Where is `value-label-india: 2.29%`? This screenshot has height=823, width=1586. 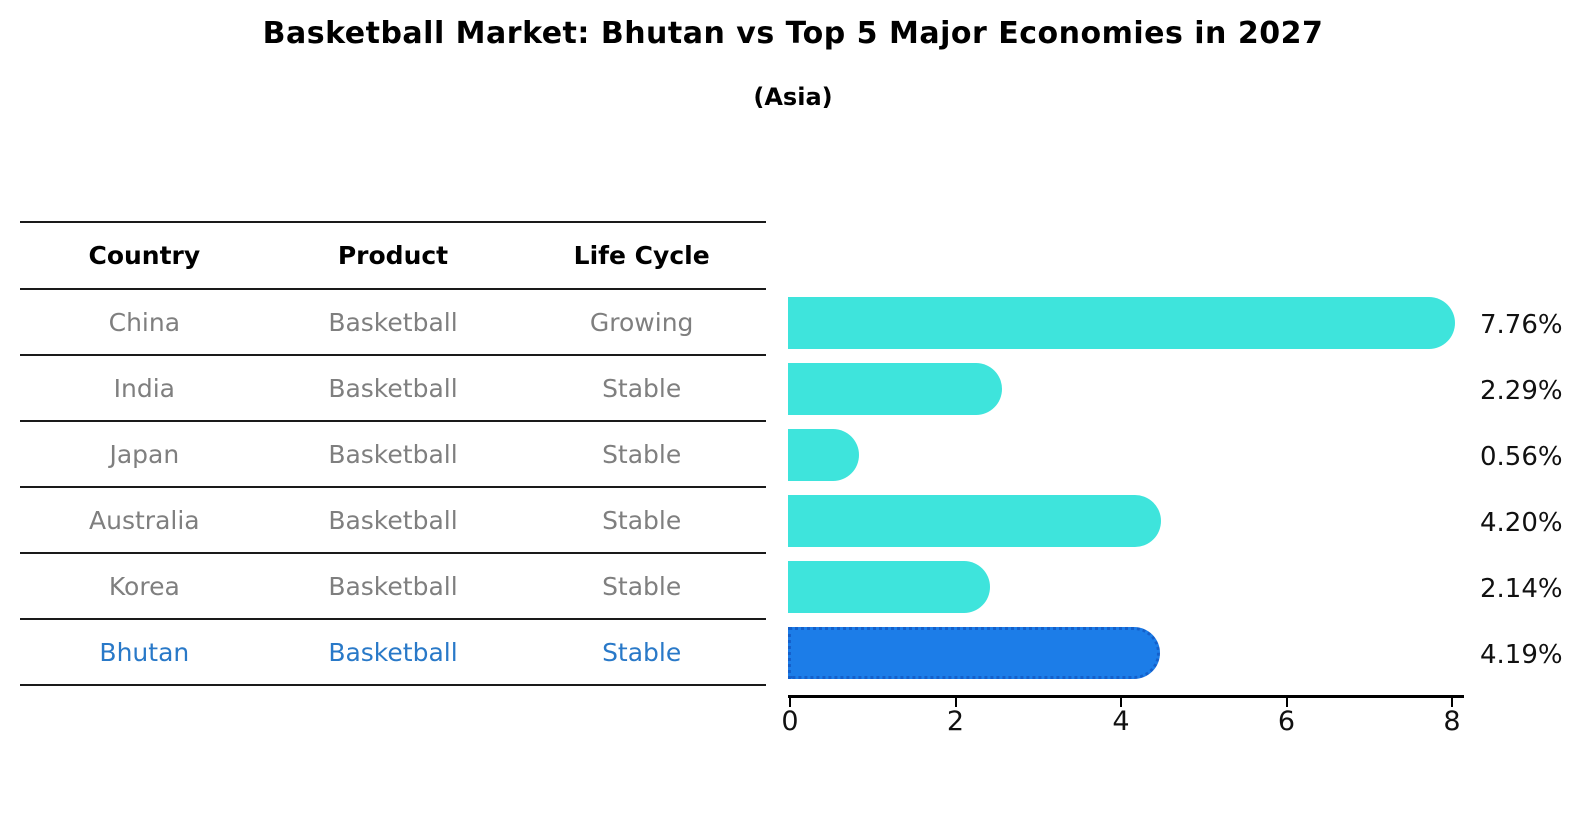 value-label-india: 2.29% is located at coordinates (1521, 391).